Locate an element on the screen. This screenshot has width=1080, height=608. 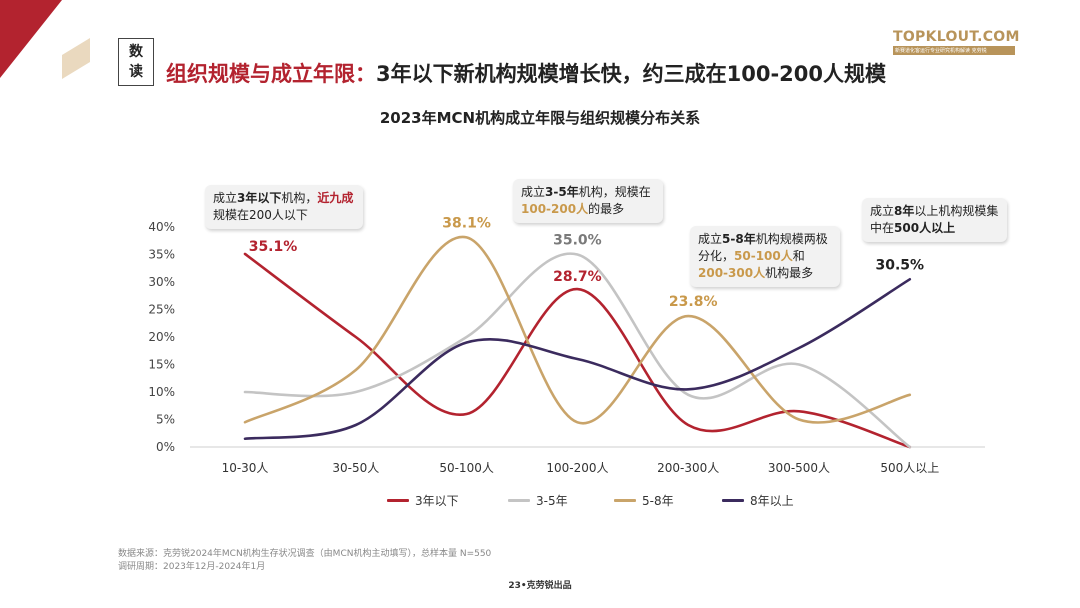
x-tick-label: 300-500人 is located at coordinates (799, 468).